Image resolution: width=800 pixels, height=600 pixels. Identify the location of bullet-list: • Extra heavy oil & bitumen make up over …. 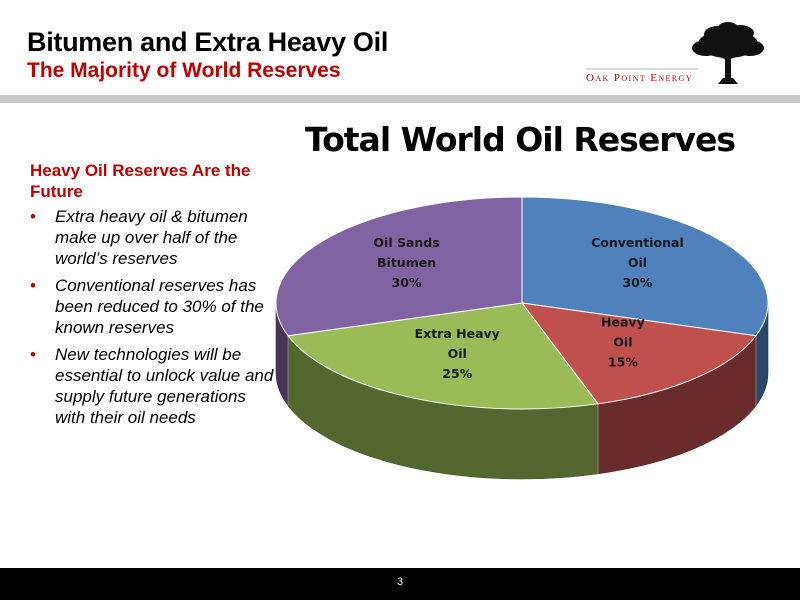
(152, 320).